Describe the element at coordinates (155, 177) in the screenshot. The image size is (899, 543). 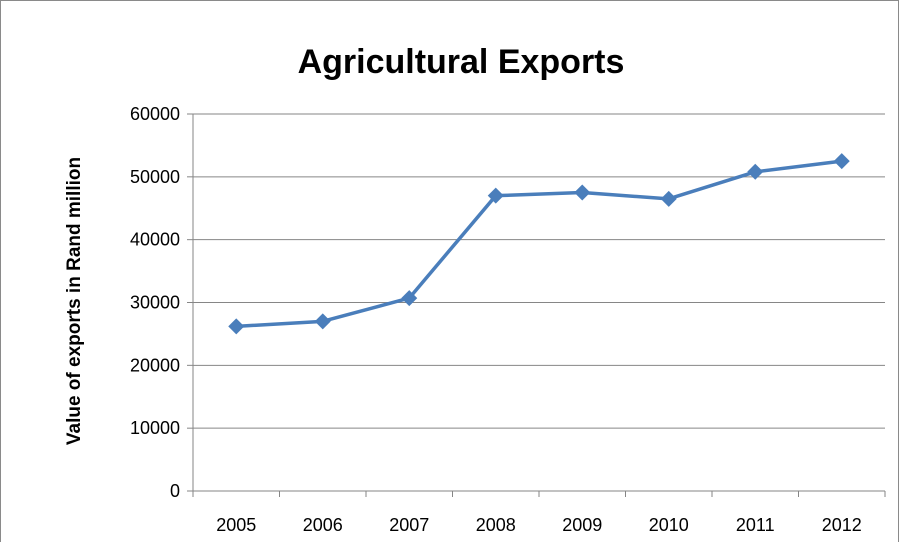
I see `y-tick-label: 50000` at that location.